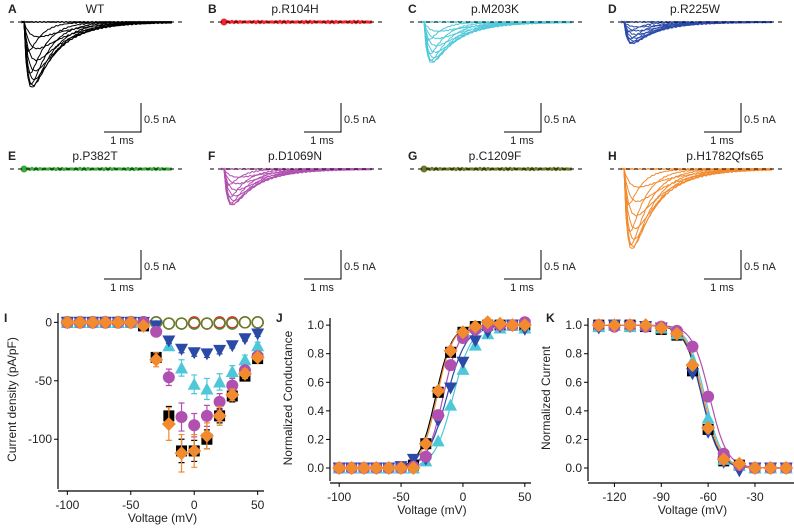 This screenshot has width=794, height=530. Describe the element at coordinates (612, 156) in the screenshot. I see `panel-label: H` at that location.